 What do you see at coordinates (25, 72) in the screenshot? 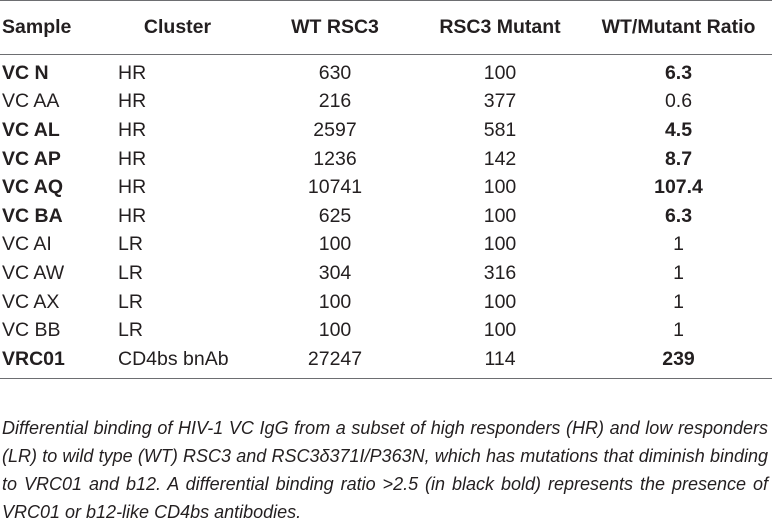
I see `cell-sample: VC N` at bounding box center [25, 72].